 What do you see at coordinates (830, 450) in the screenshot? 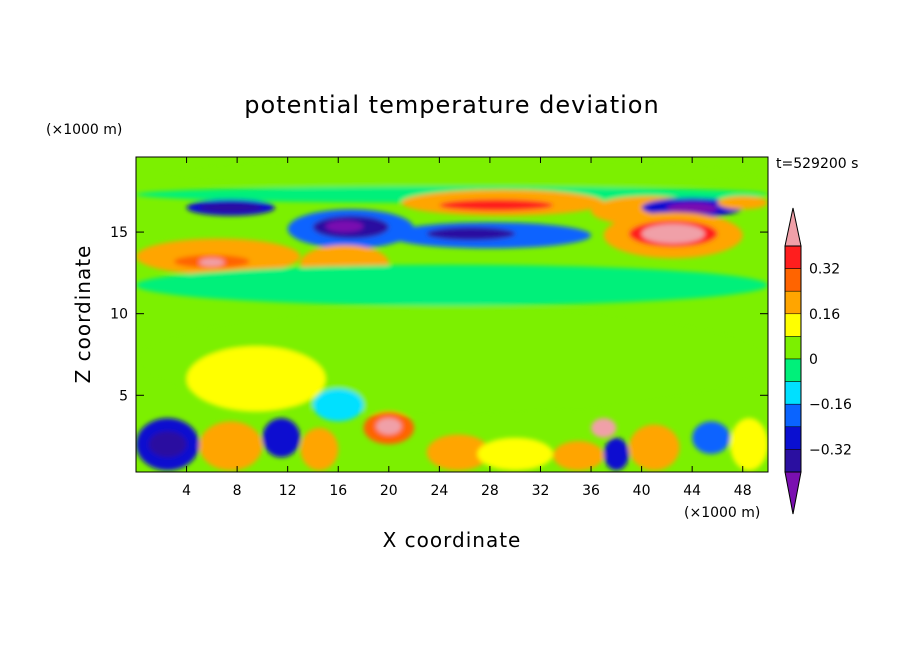
I see `colorbar-tick-label: −0.32` at bounding box center [830, 450].